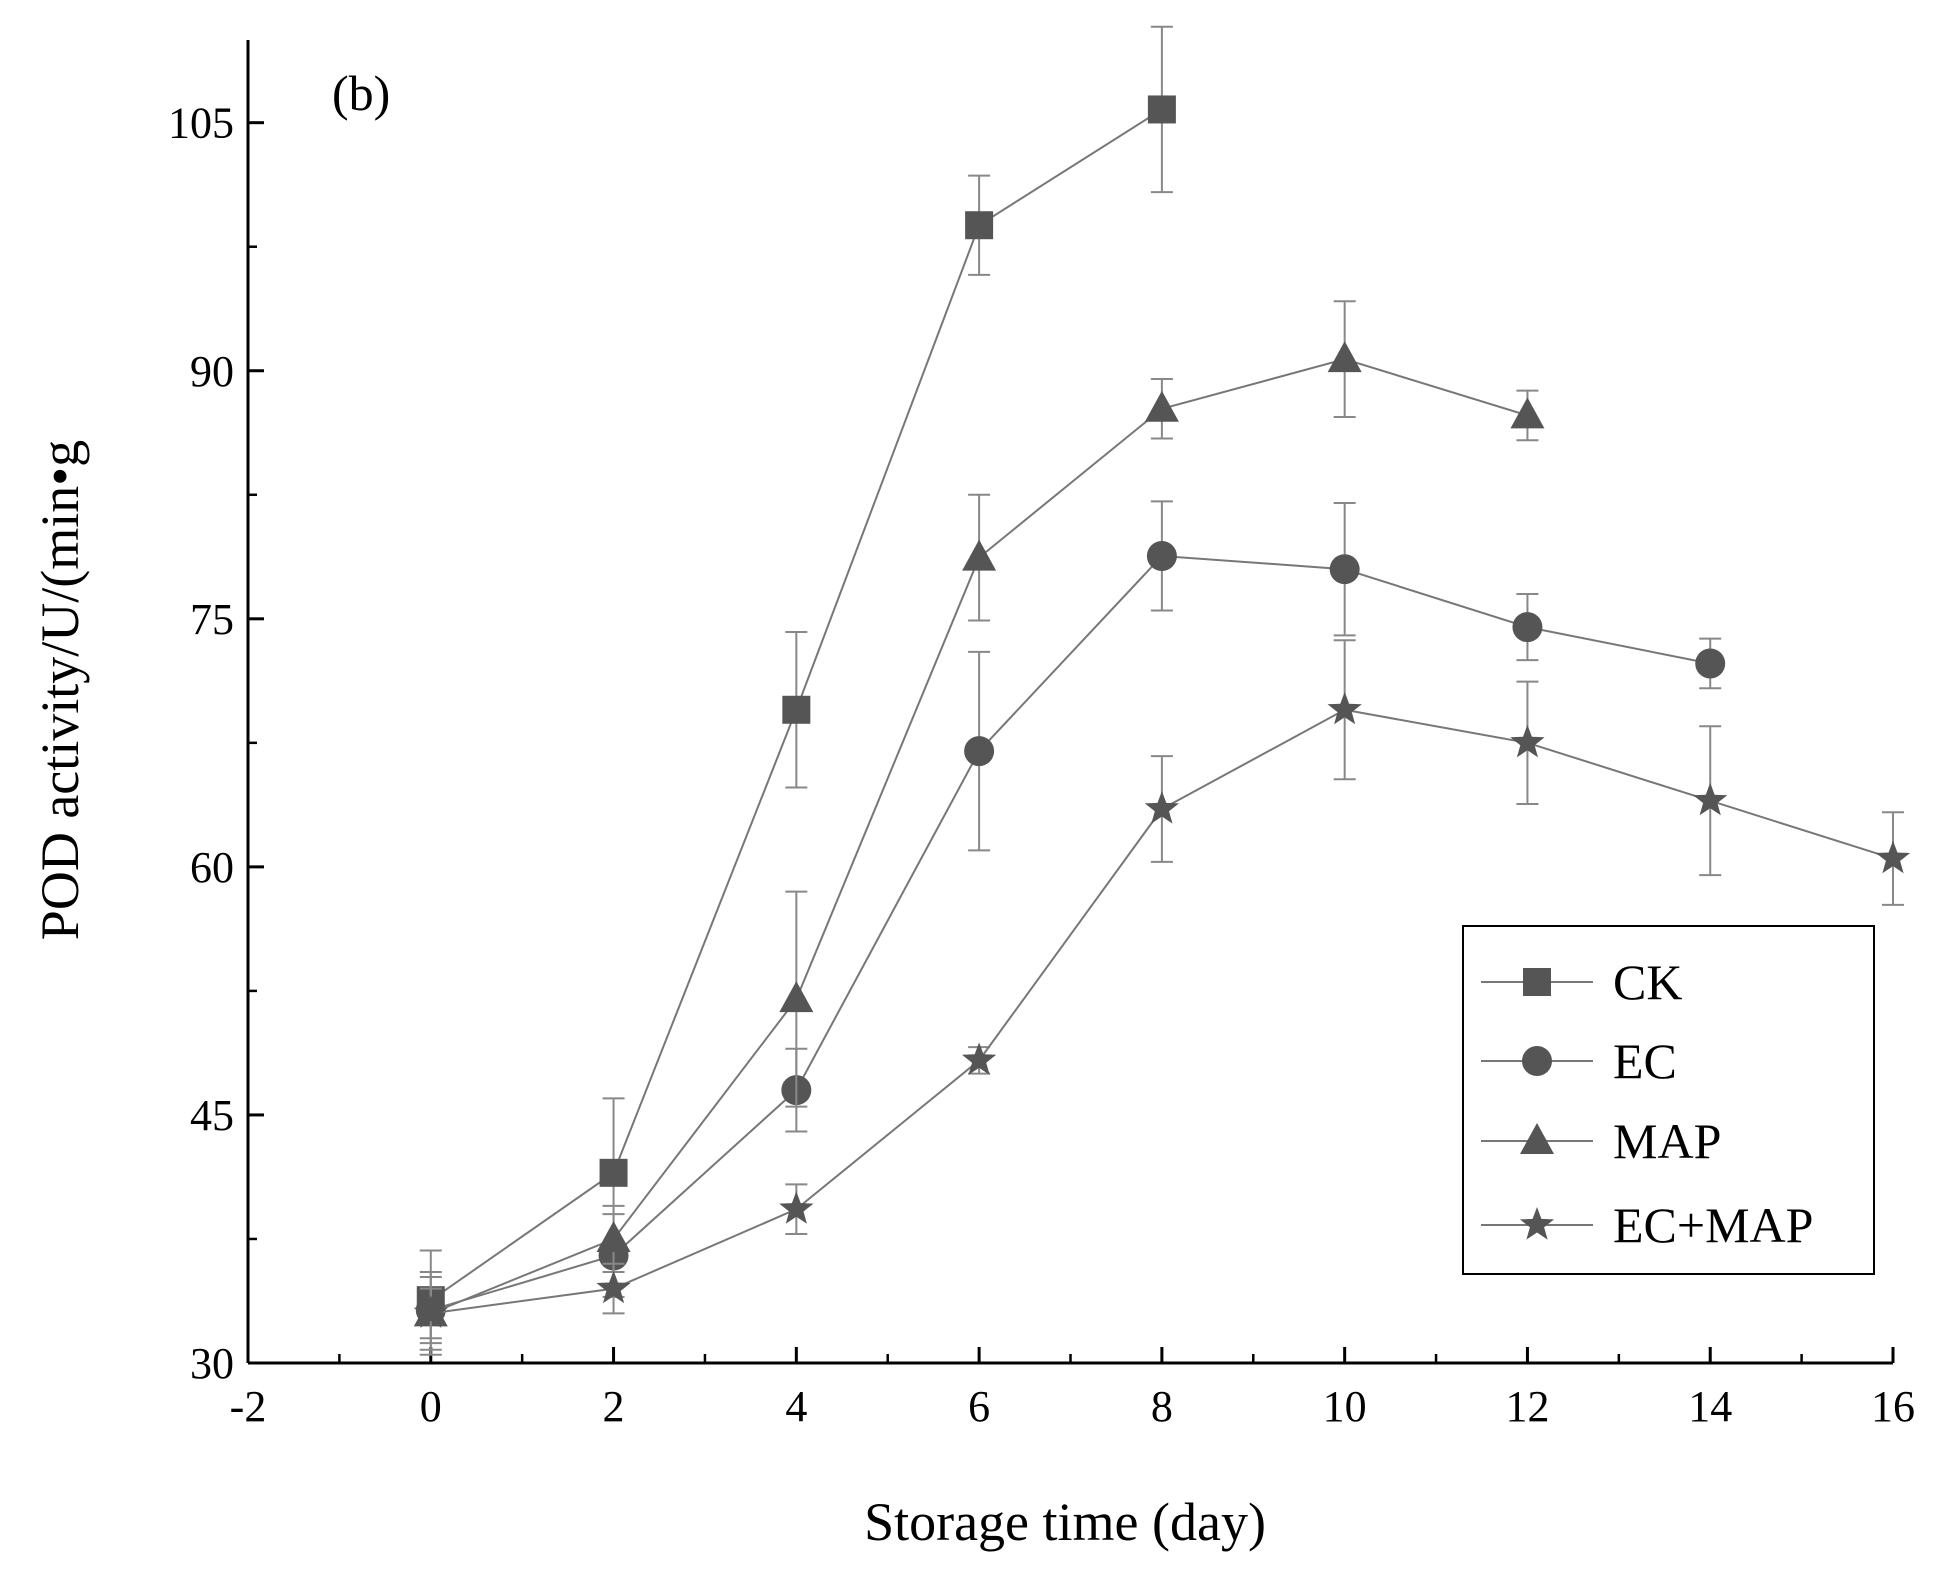 This screenshot has width=1938, height=1576. I want to click on x-tick-label: 6, so click(979, 1406).